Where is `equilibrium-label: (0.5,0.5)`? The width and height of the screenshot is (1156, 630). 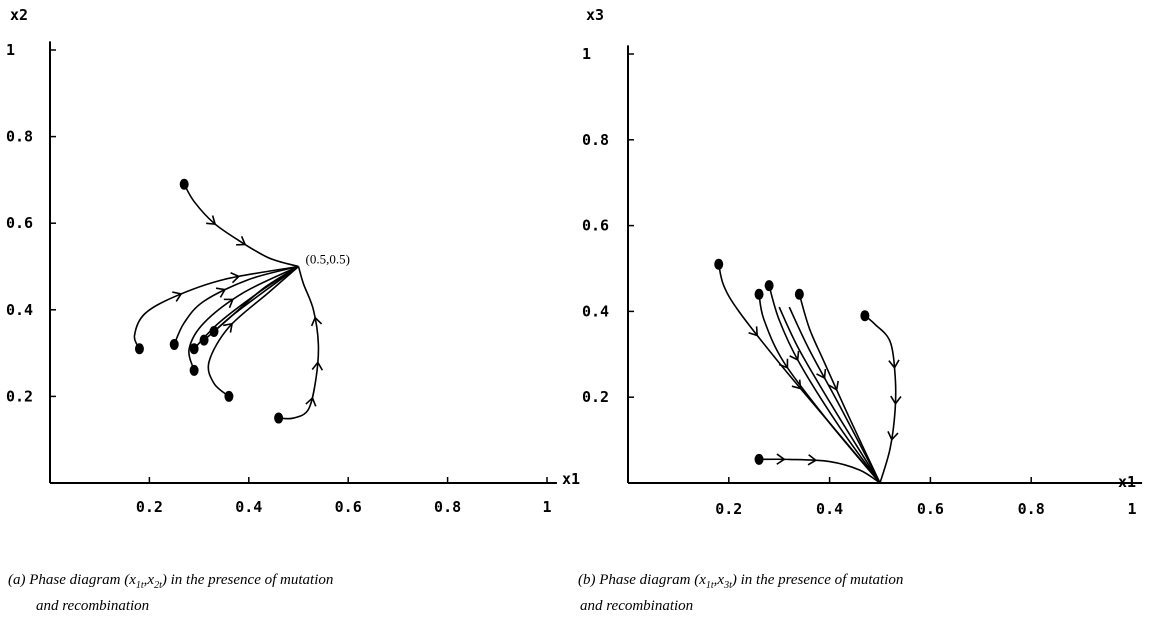 equilibrium-label: (0.5,0.5) is located at coordinates (328, 259).